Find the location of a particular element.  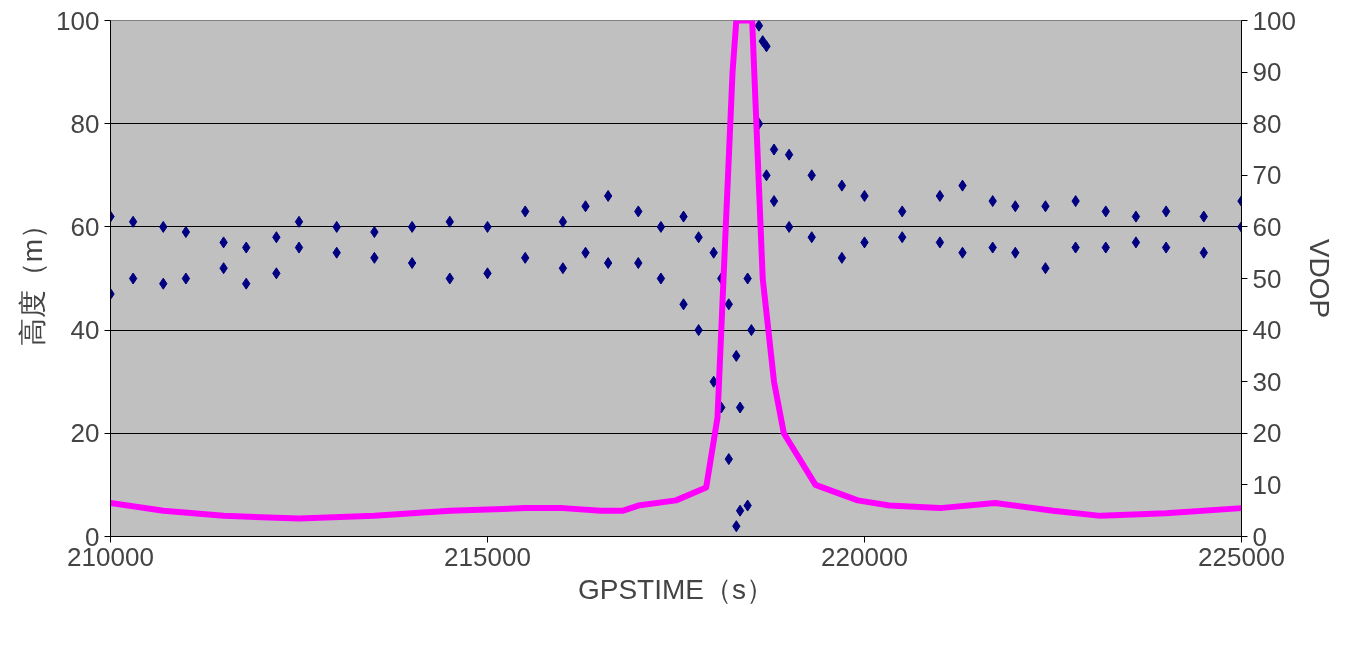

y2-tick-label: 40 is located at coordinates (1267, 330).